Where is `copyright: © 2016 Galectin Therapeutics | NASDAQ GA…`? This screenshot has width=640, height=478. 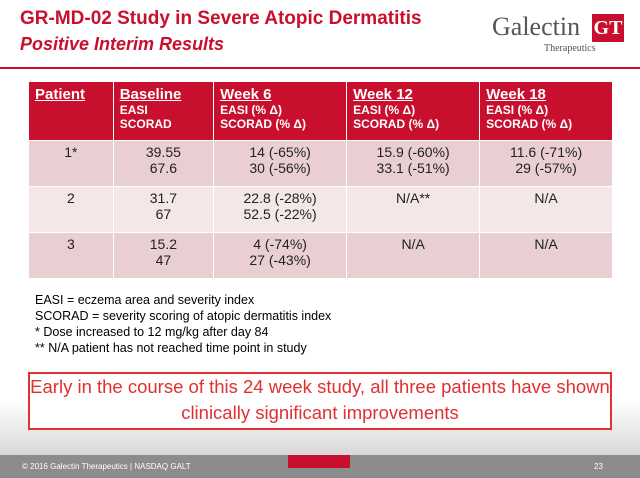 copyright: © 2016 Galectin Therapeutics | NASDAQ GA… is located at coordinates (106, 466).